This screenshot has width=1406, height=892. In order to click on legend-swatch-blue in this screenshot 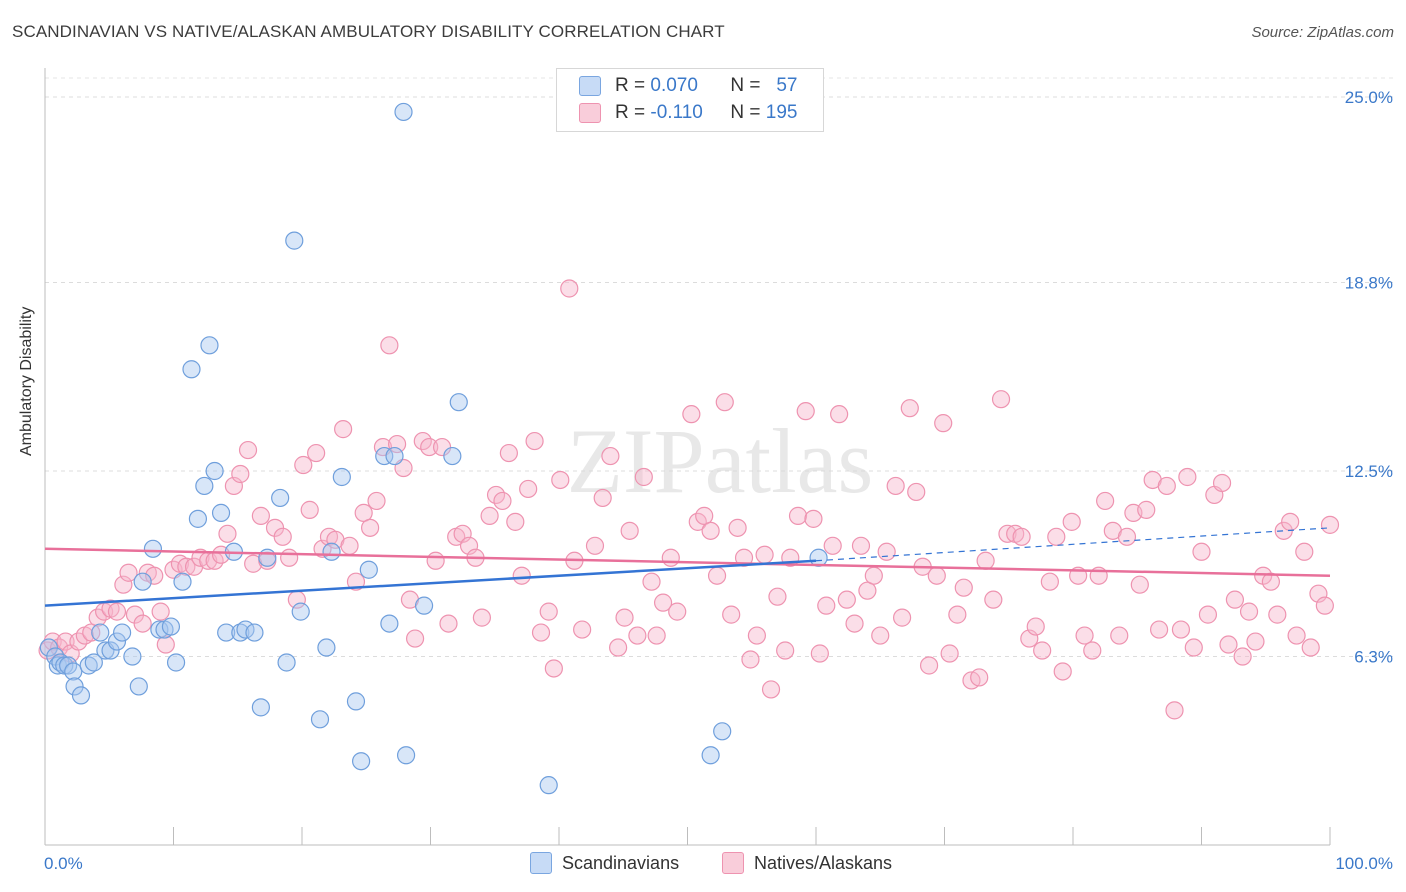, I will do `click(541, 863)`.